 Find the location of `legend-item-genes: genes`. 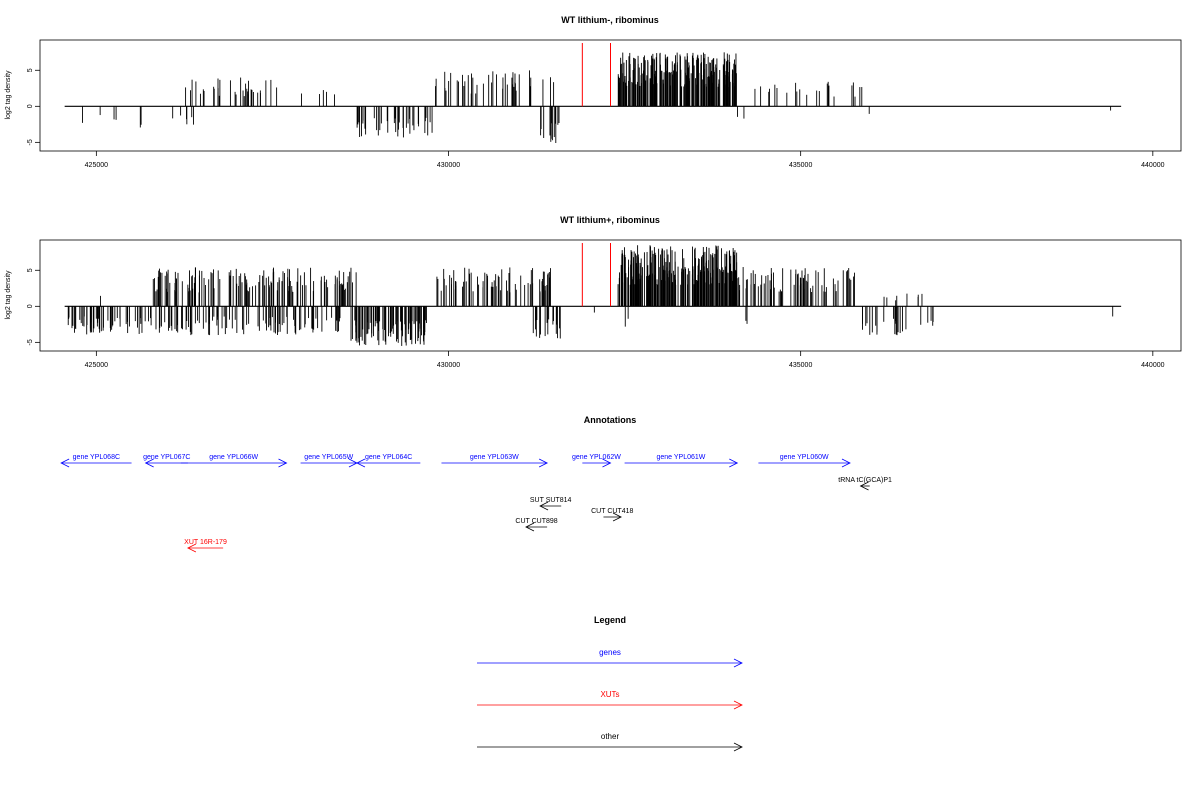

legend-item-genes: genes is located at coordinates (610, 658).